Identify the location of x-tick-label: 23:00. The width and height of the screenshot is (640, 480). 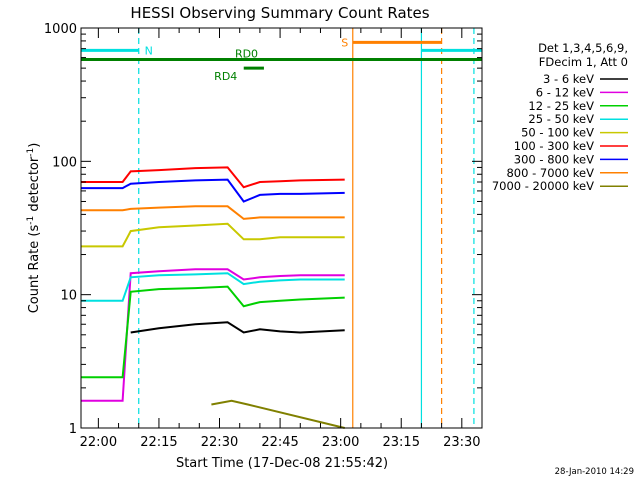
(340, 442).